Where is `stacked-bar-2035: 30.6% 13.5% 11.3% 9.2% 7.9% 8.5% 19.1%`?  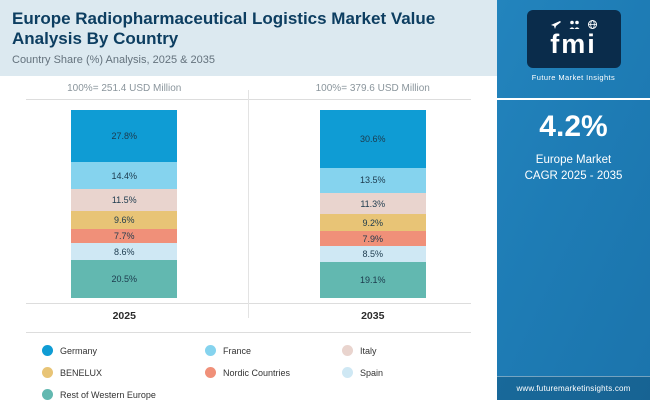
stacked-bar-2035: 30.6% 13.5% 11.3% 9.2% 7.9% 8.5% 19.1% is located at coordinates (372, 204).